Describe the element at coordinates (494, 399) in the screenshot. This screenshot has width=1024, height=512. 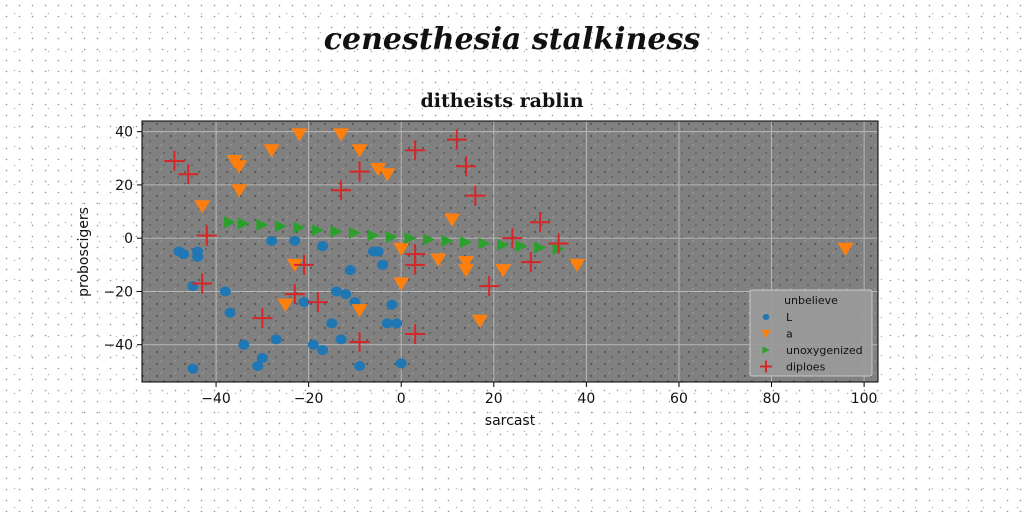
I see `x-tick-label: 20` at that location.